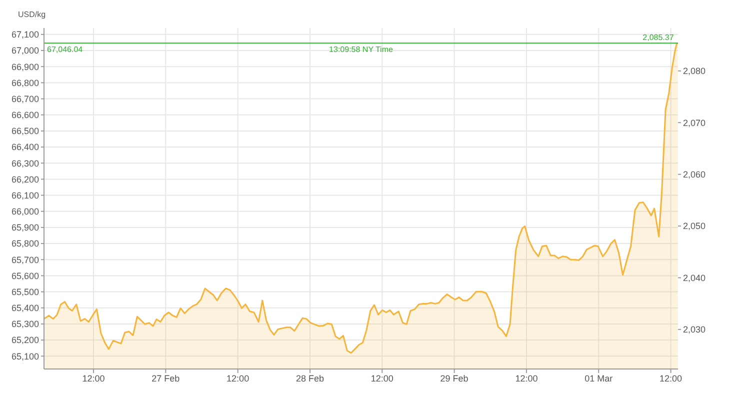 This screenshot has width=730, height=405. I want to click on y-tick-label: 65,900, so click(25, 227).